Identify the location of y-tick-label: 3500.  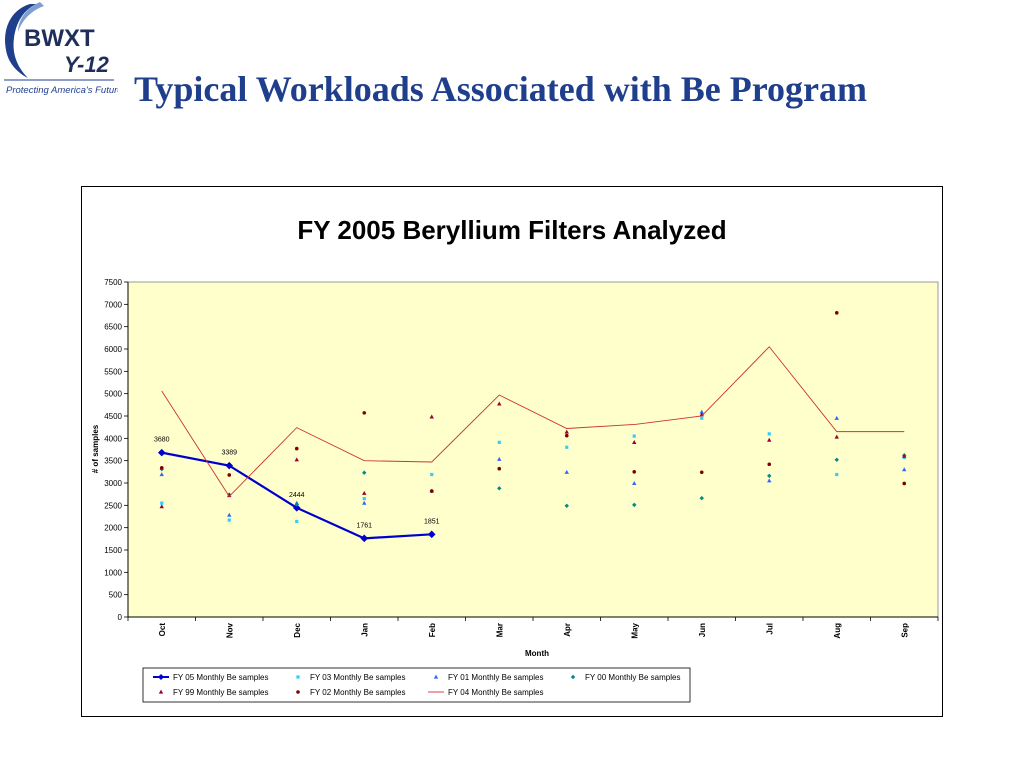
(113, 461).